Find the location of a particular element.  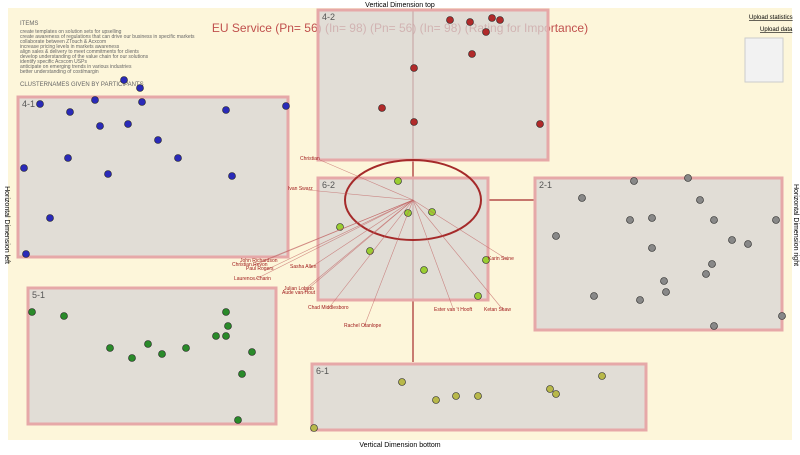

axis-right: Horizontal Dimension right is located at coordinates (795, 225).